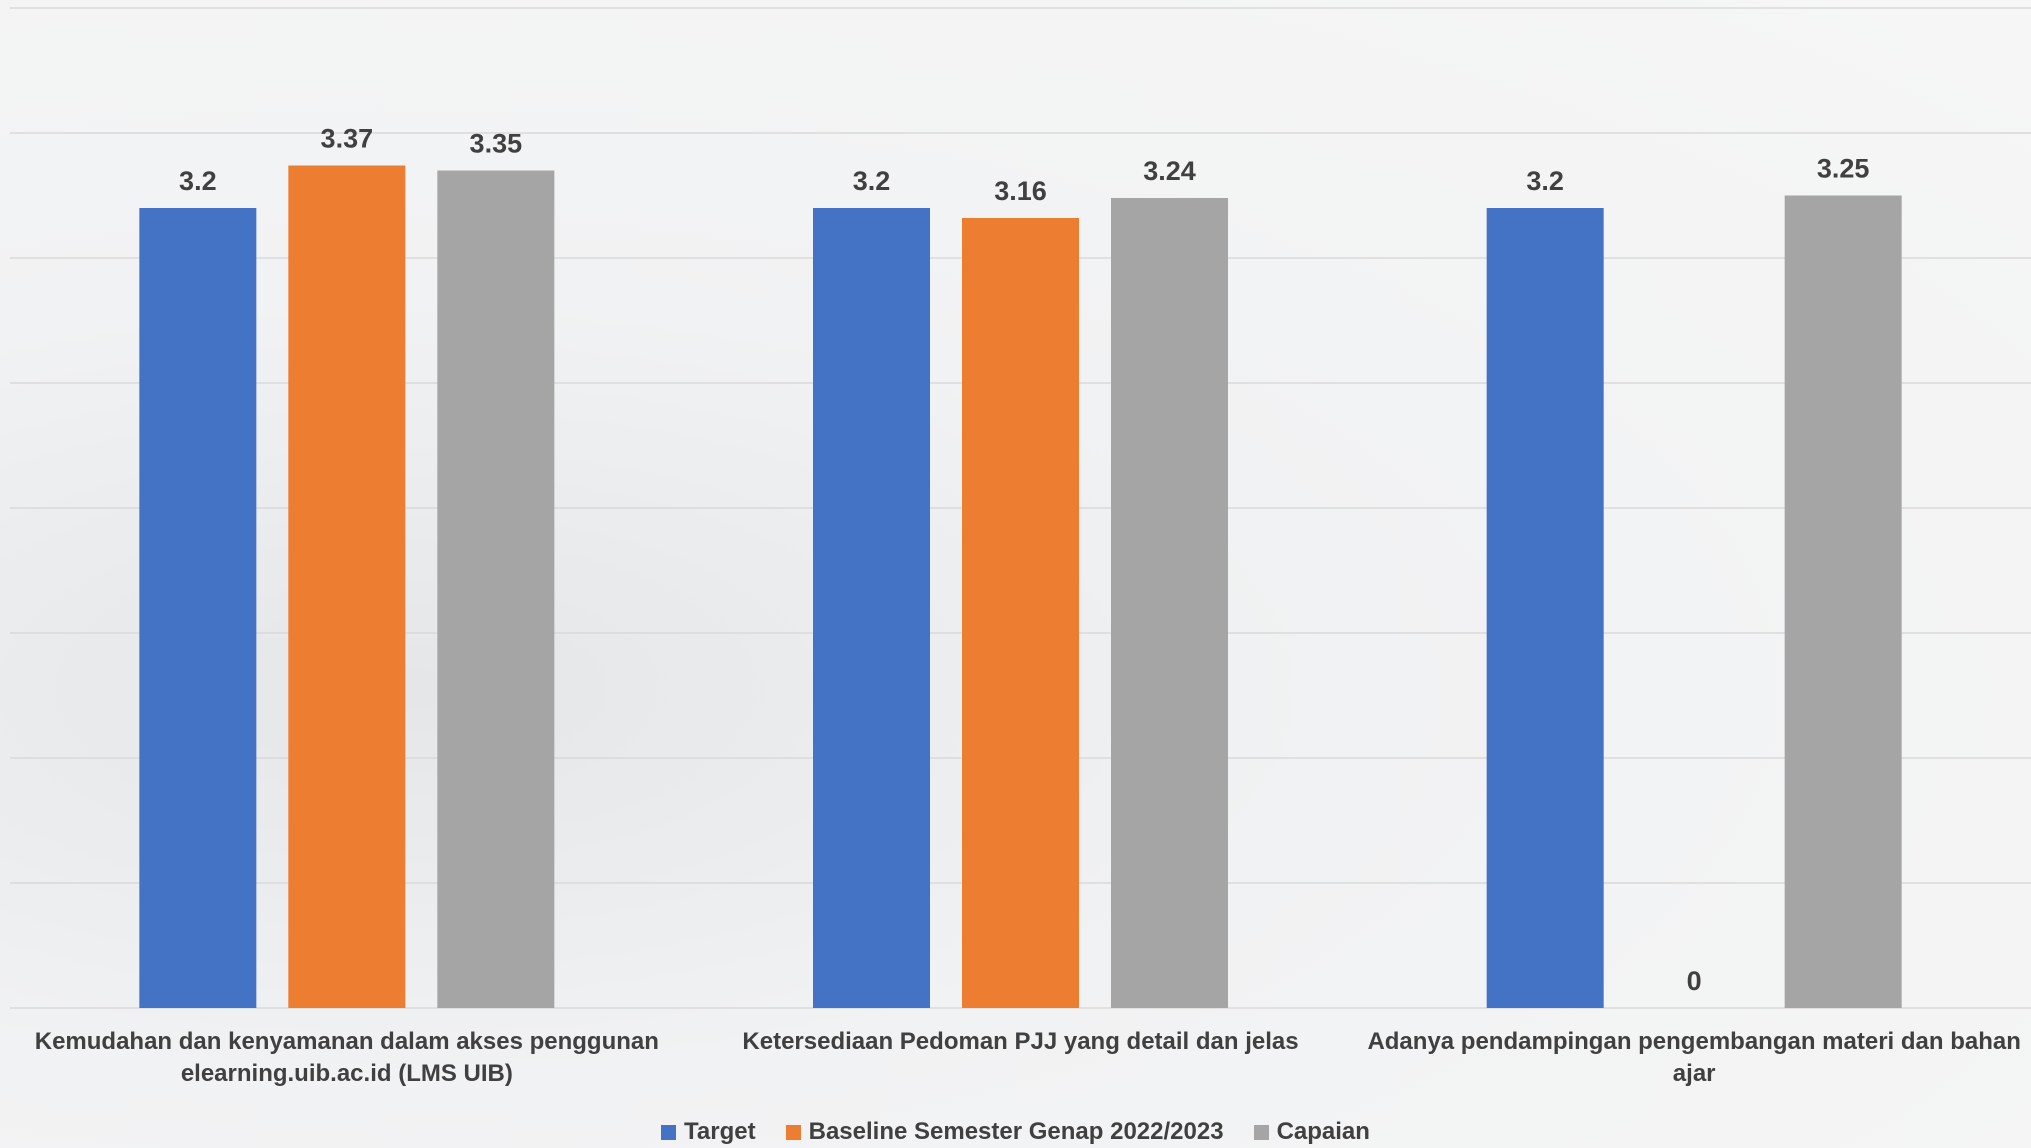 This screenshot has height=1148, width=2031. Describe the element at coordinates (1694, 981) in the screenshot. I see `data-label: 0` at that location.